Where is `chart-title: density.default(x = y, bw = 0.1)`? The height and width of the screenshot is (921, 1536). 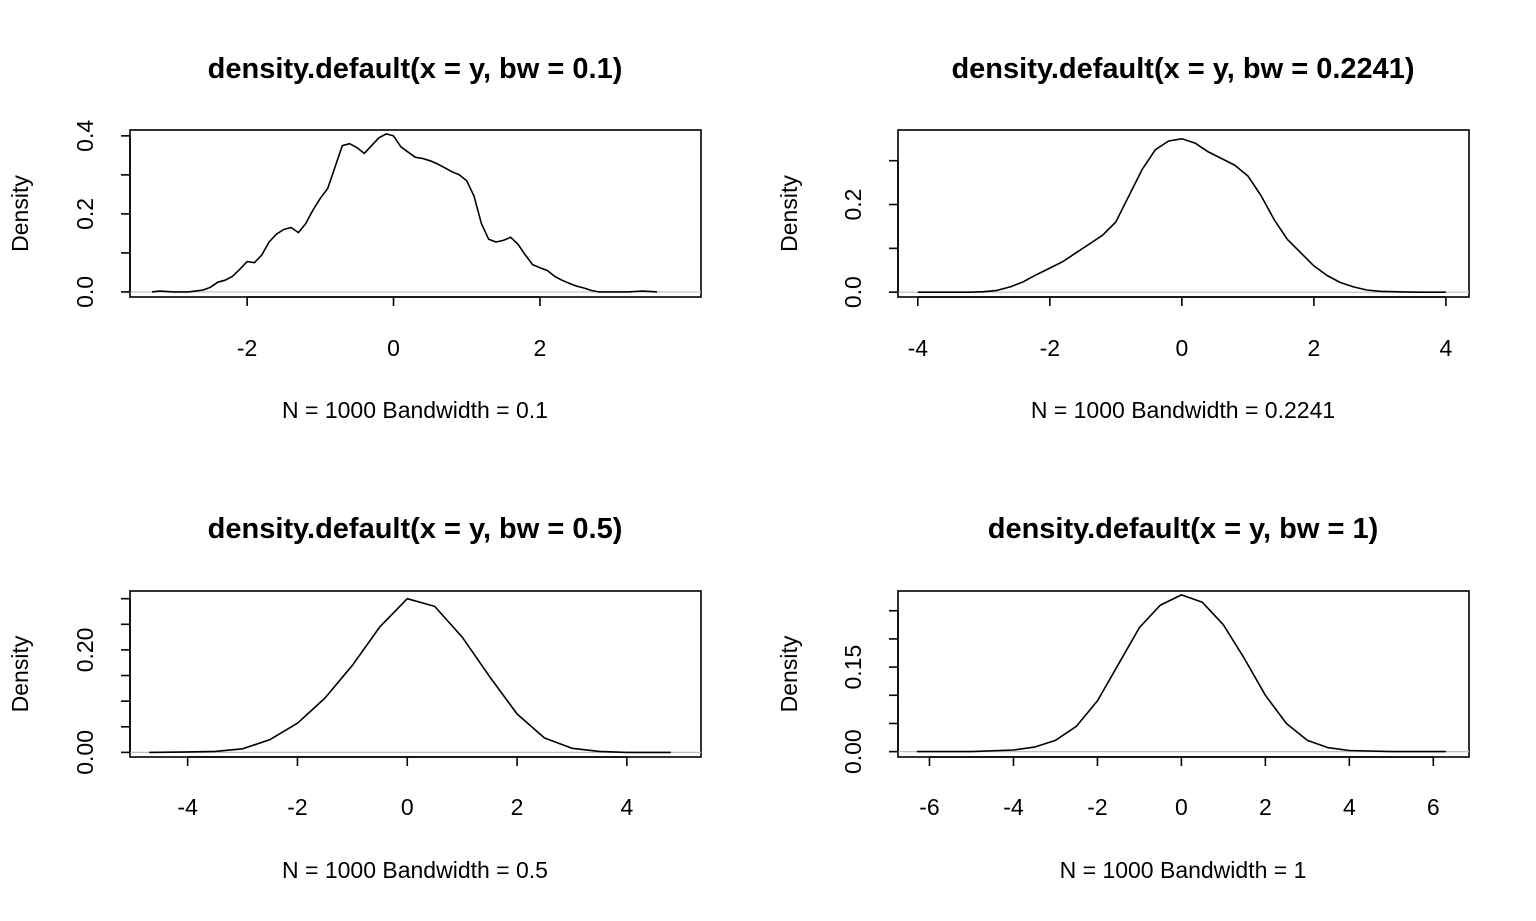 chart-title: density.default(x = y, bw = 0.1) is located at coordinates (415, 69).